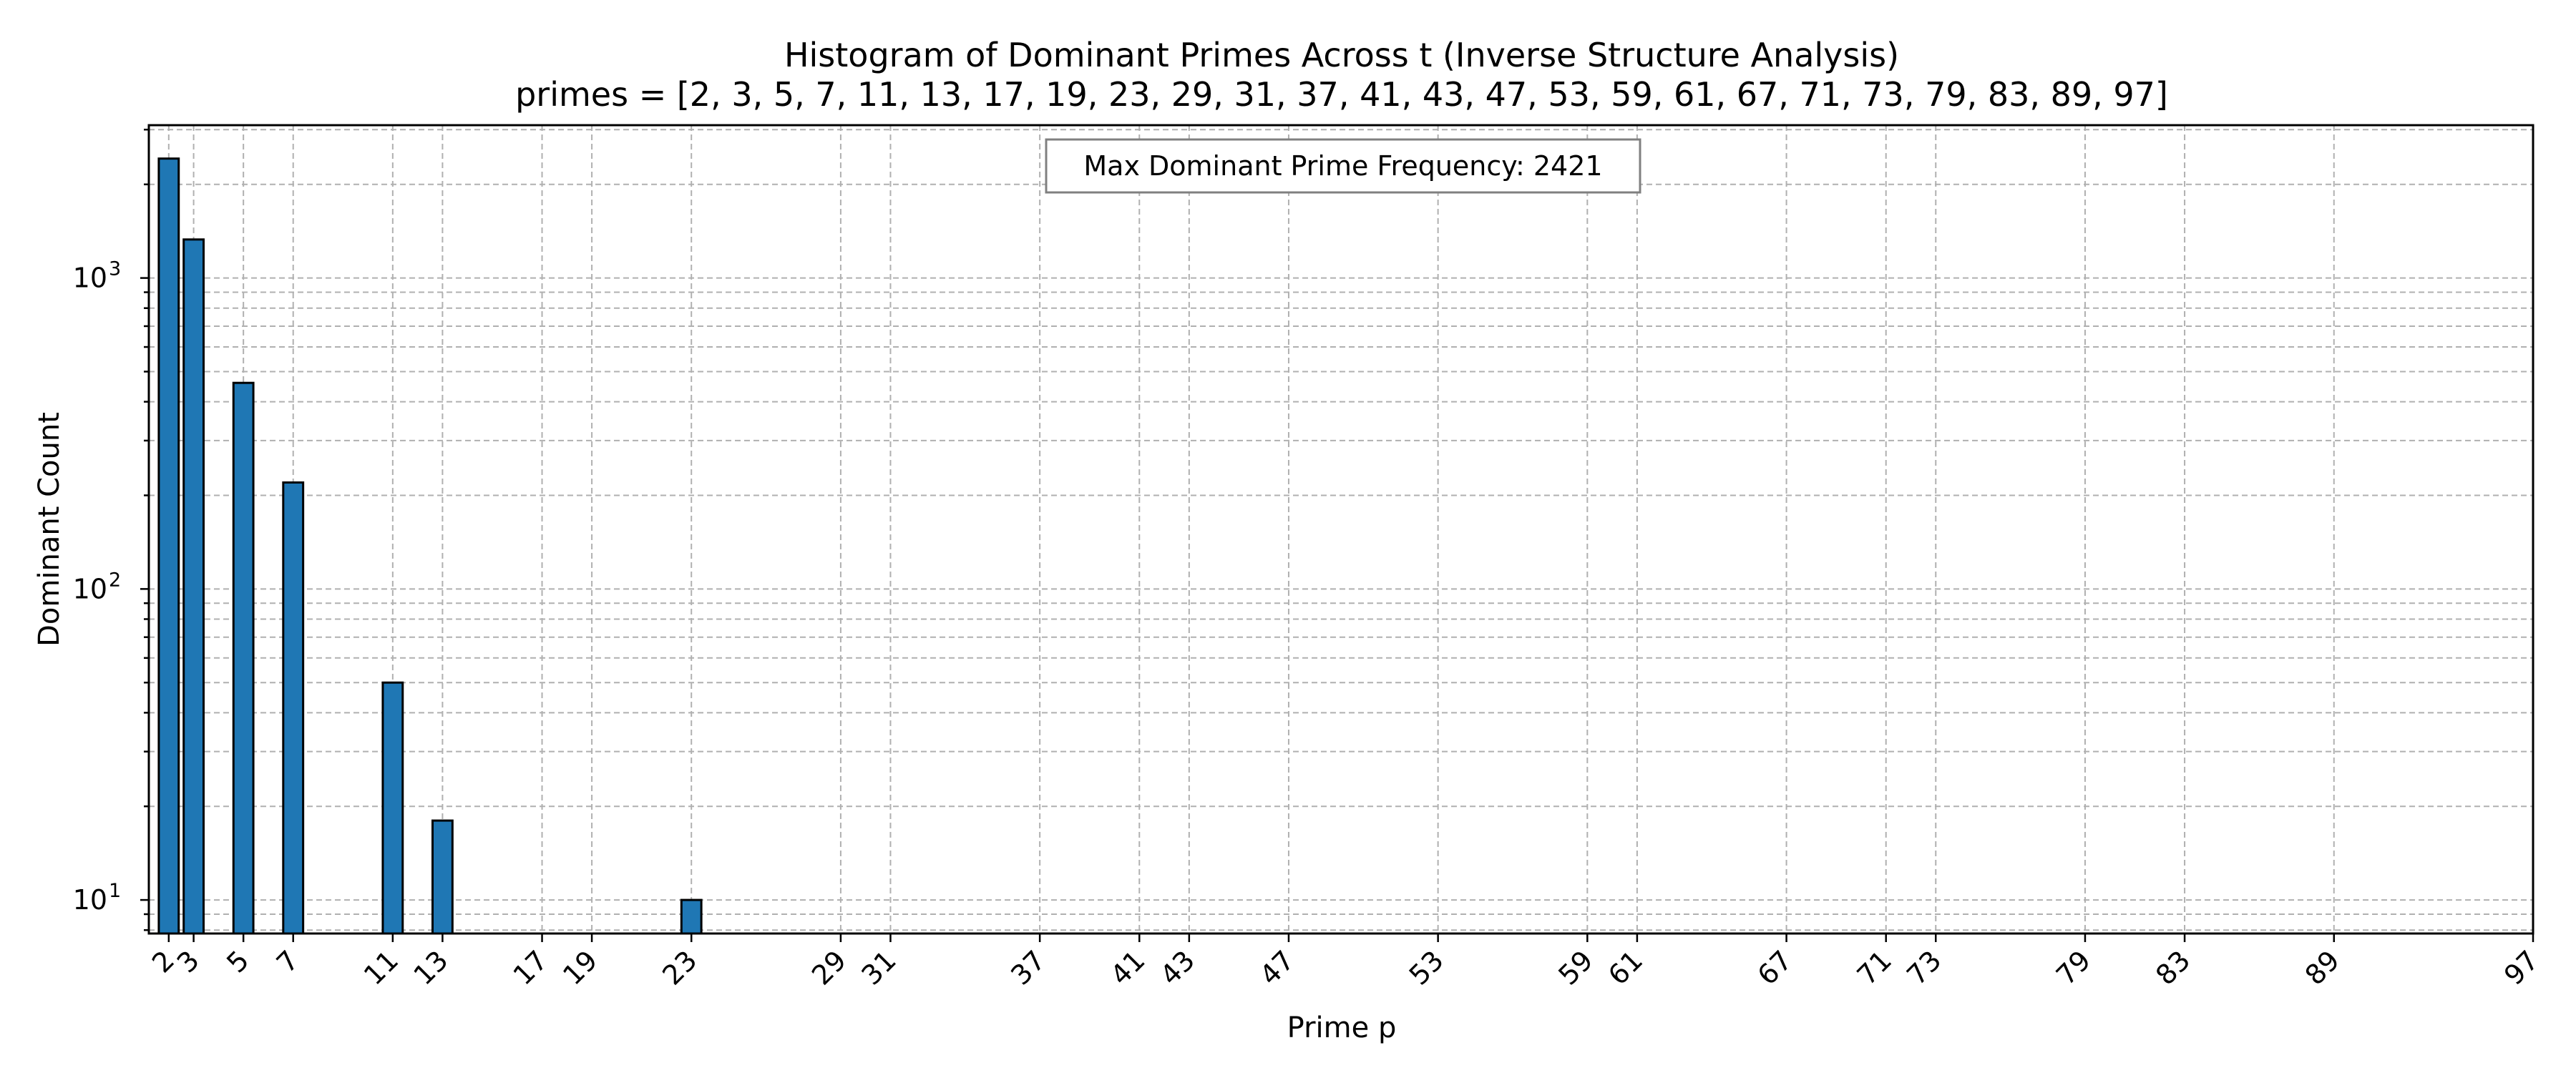 This screenshot has height=1073, width=2576. What do you see at coordinates (392, 808) in the screenshot?
I see `bar-p11` at bounding box center [392, 808].